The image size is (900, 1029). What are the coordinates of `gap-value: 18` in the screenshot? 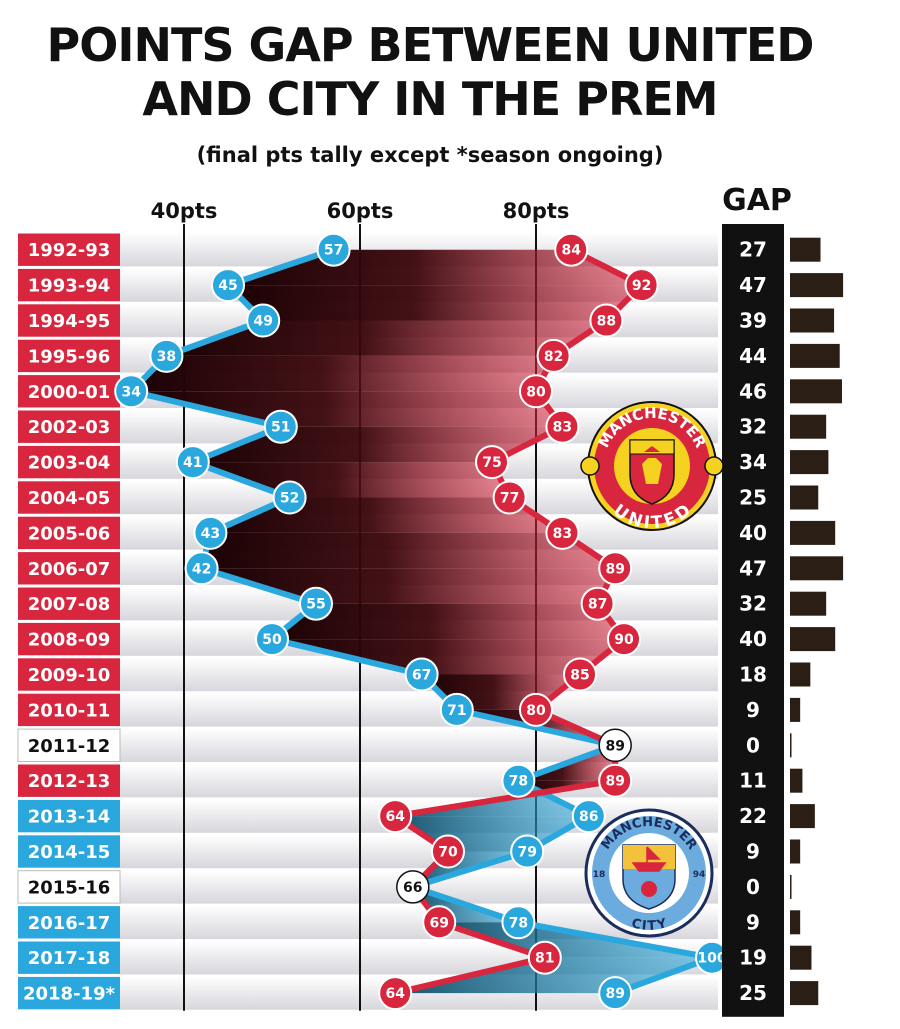 It's located at (753, 675).